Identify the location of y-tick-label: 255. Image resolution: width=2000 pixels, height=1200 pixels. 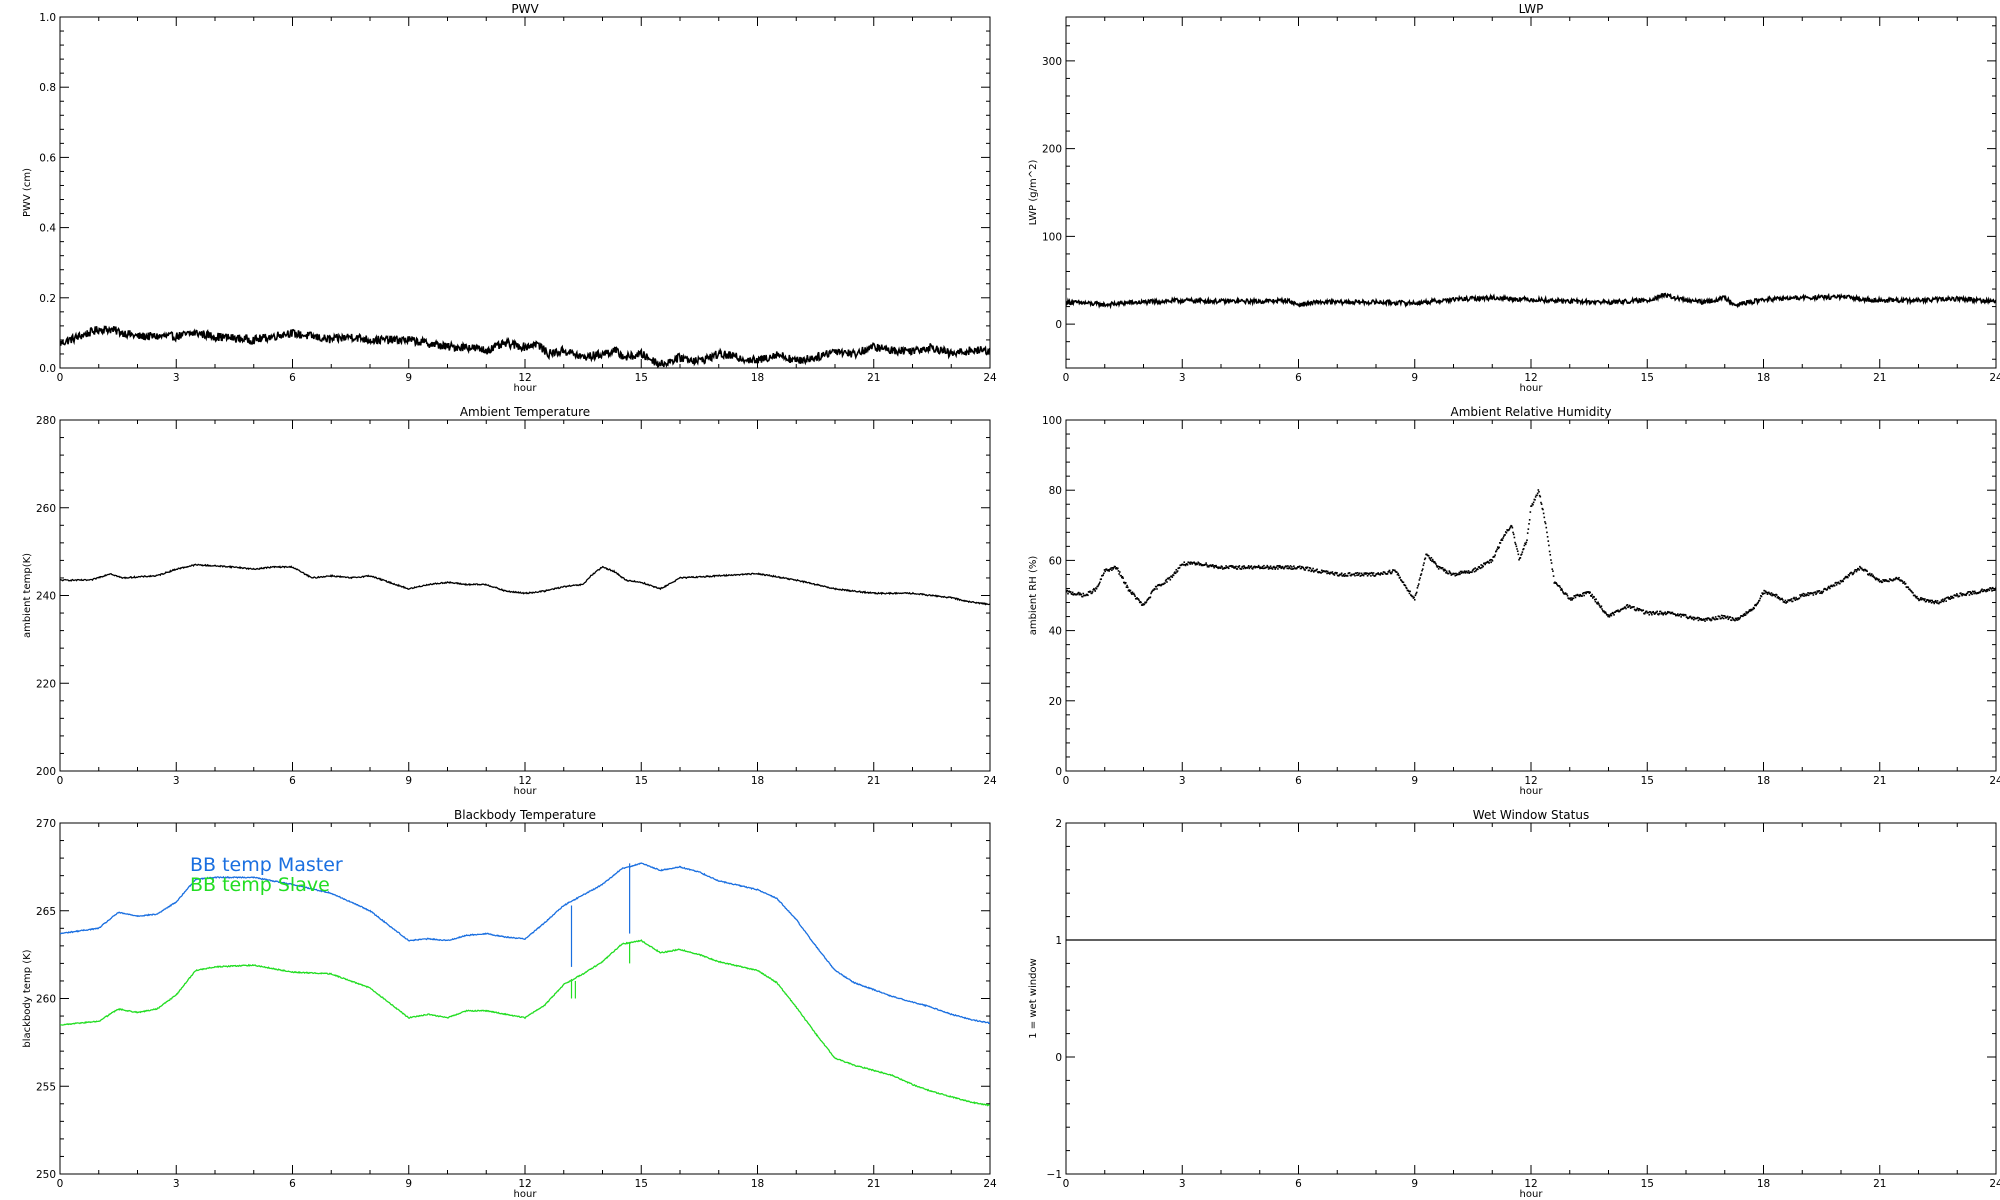
(46, 1087).